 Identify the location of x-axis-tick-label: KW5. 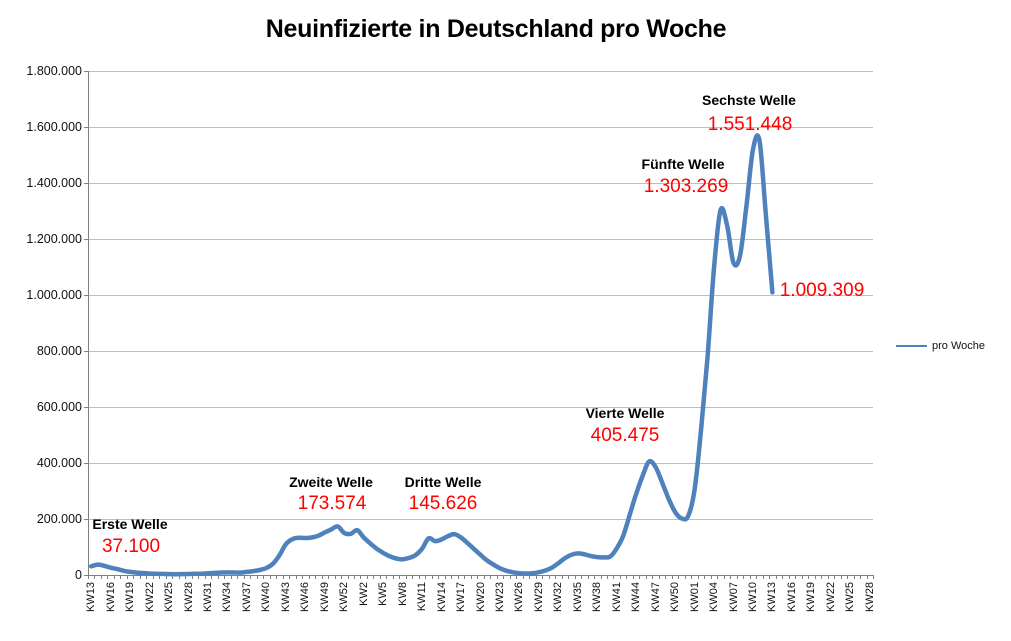
(383, 594).